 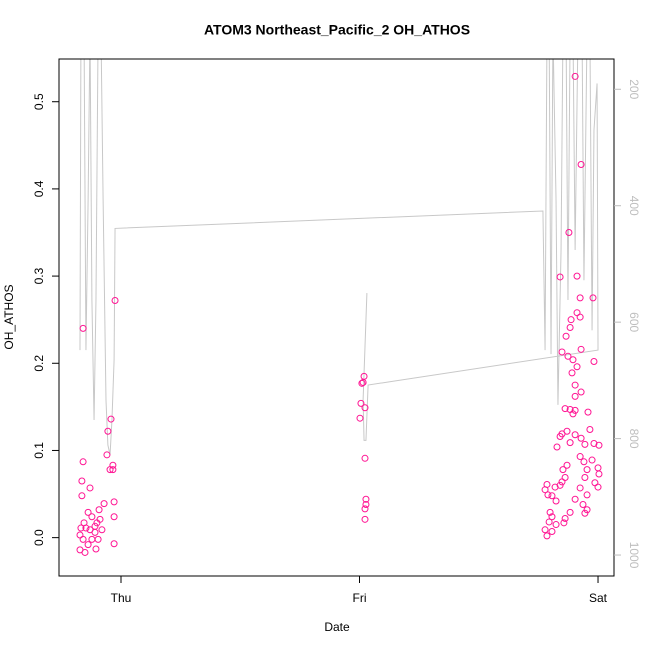 What do you see at coordinates (39, 275) in the screenshot?
I see `y-tick-label: 0.3` at bounding box center [39, 275].